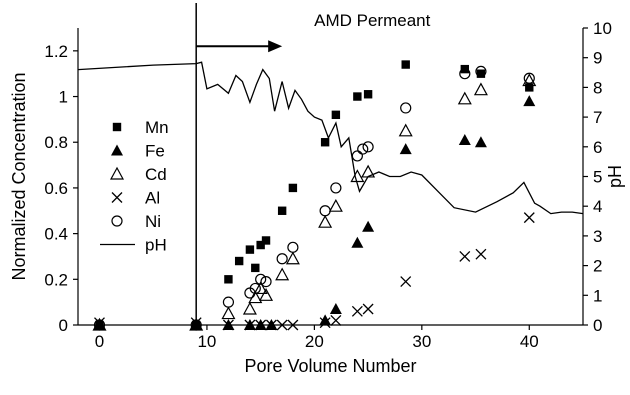  I want to click on y-tick-label: 0.2, so click(56, 279).